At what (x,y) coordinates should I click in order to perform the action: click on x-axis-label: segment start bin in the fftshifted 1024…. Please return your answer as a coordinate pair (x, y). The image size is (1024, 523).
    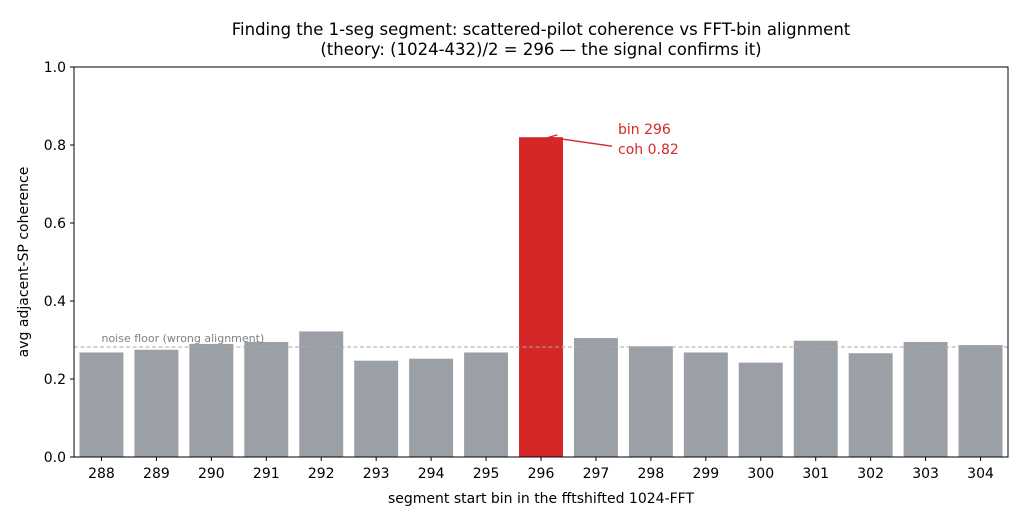
    Looking at the image, I should click on (541, 499).